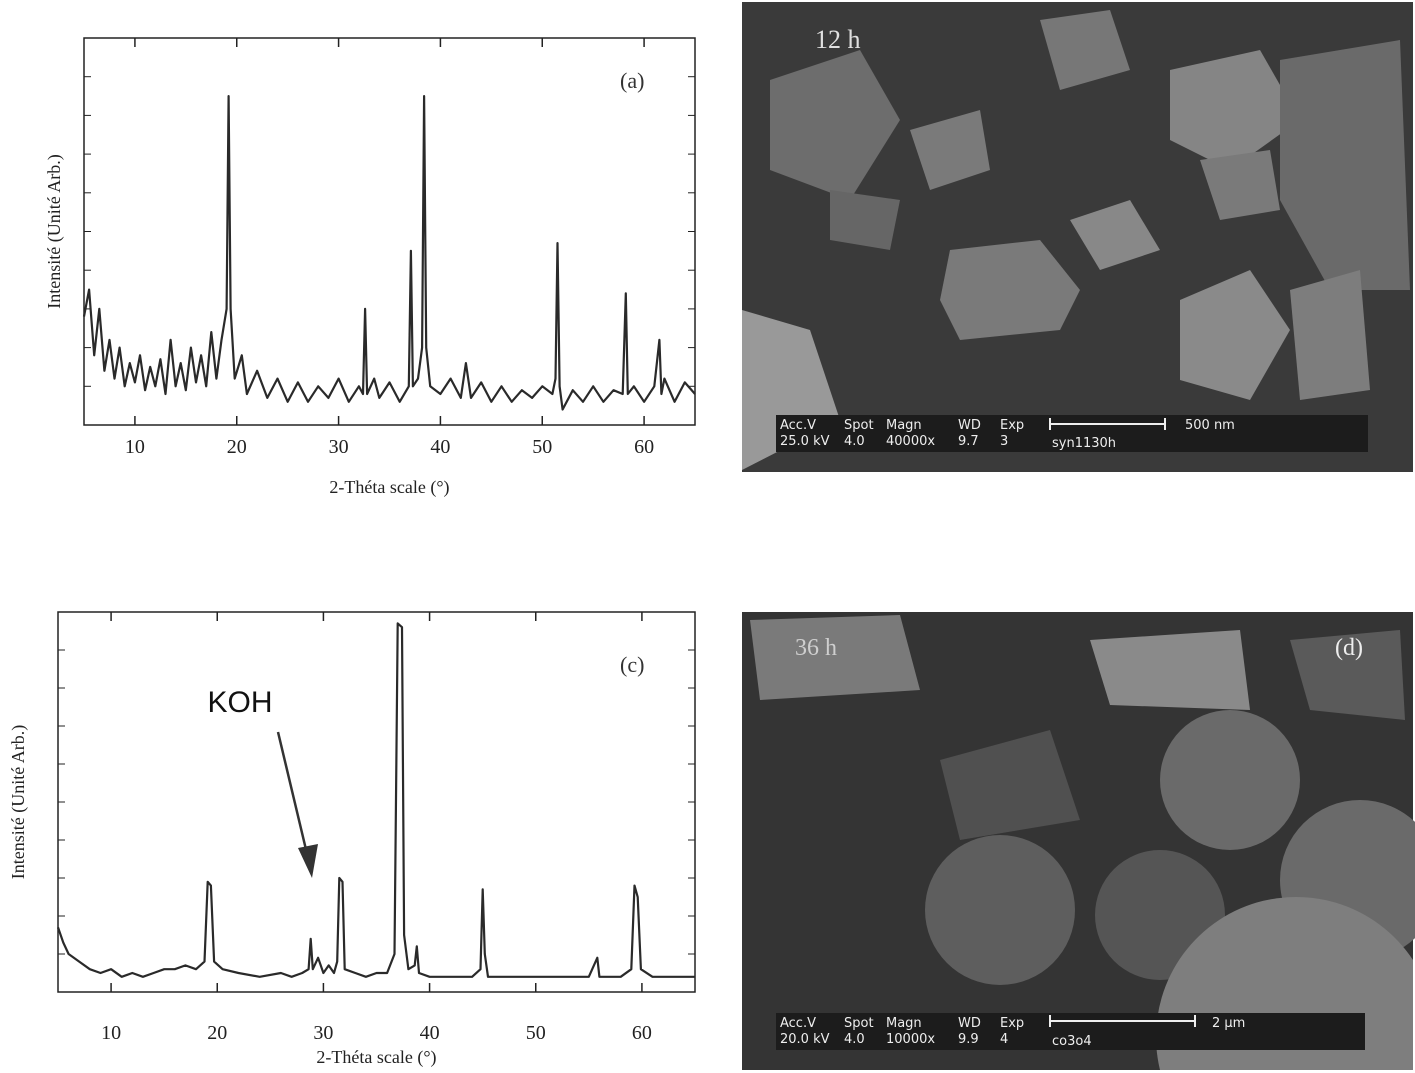 The width and height of the screenshot is (1415, 1073). What do you see at coordinates (239, 702) in the screenshot?
I see `annotation: KOH` at bounding box center [239, 702].